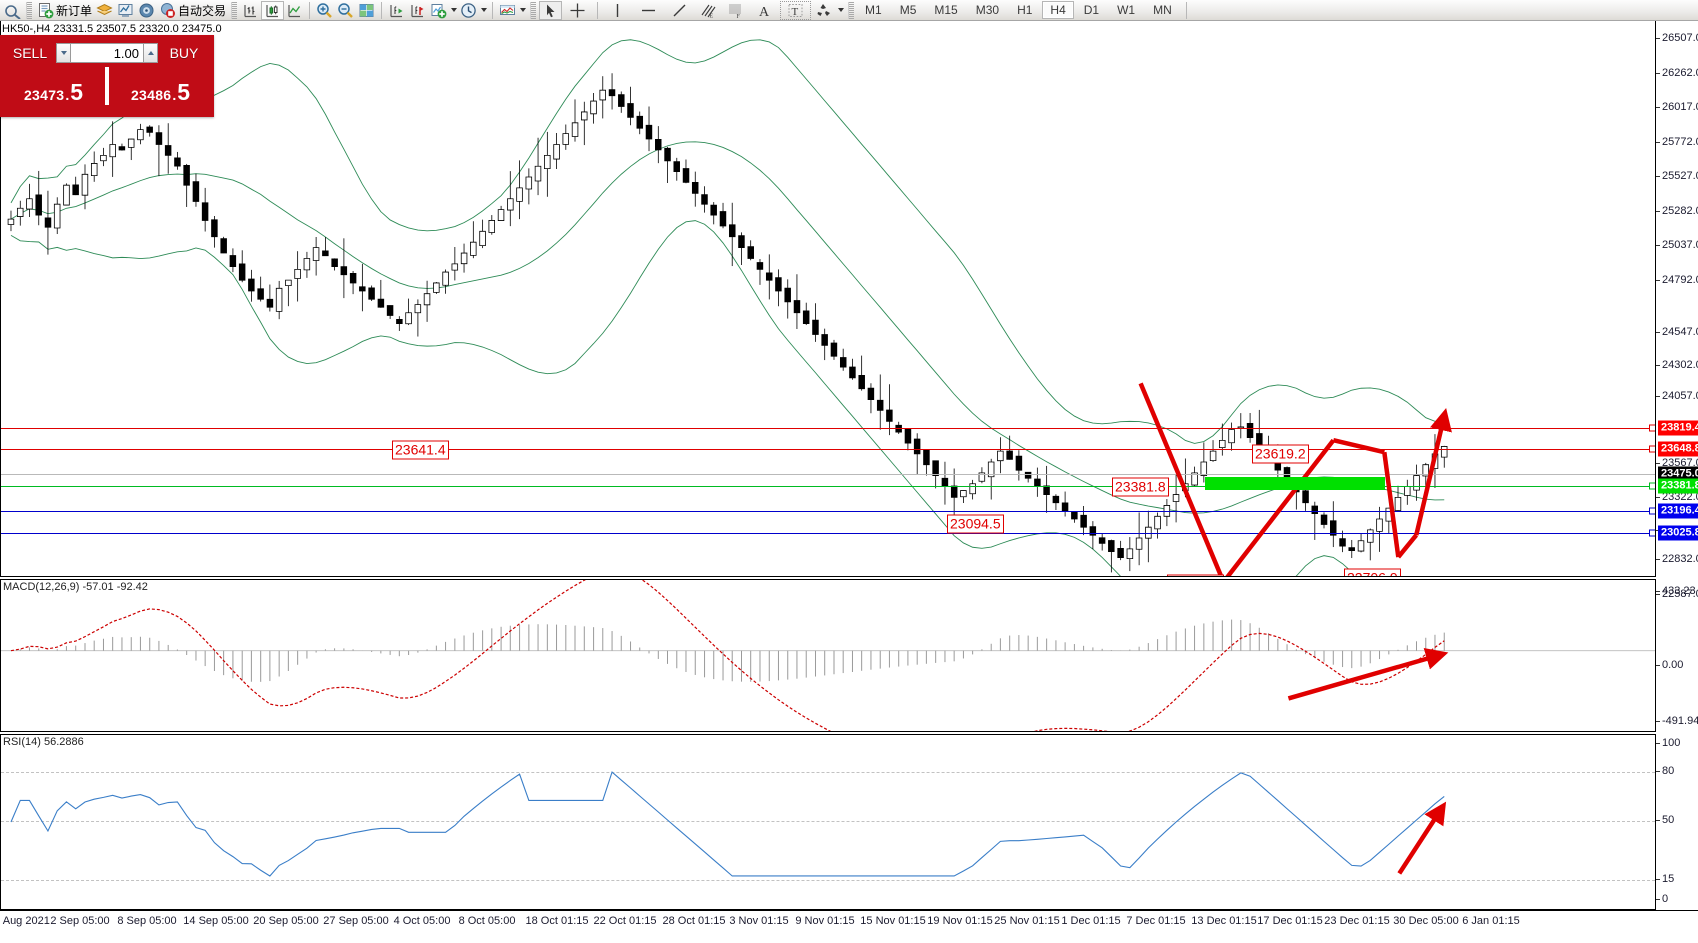 The image size is (1698, 943). I want to click on timeframe-button-h1: H1, so click(1025, 10).